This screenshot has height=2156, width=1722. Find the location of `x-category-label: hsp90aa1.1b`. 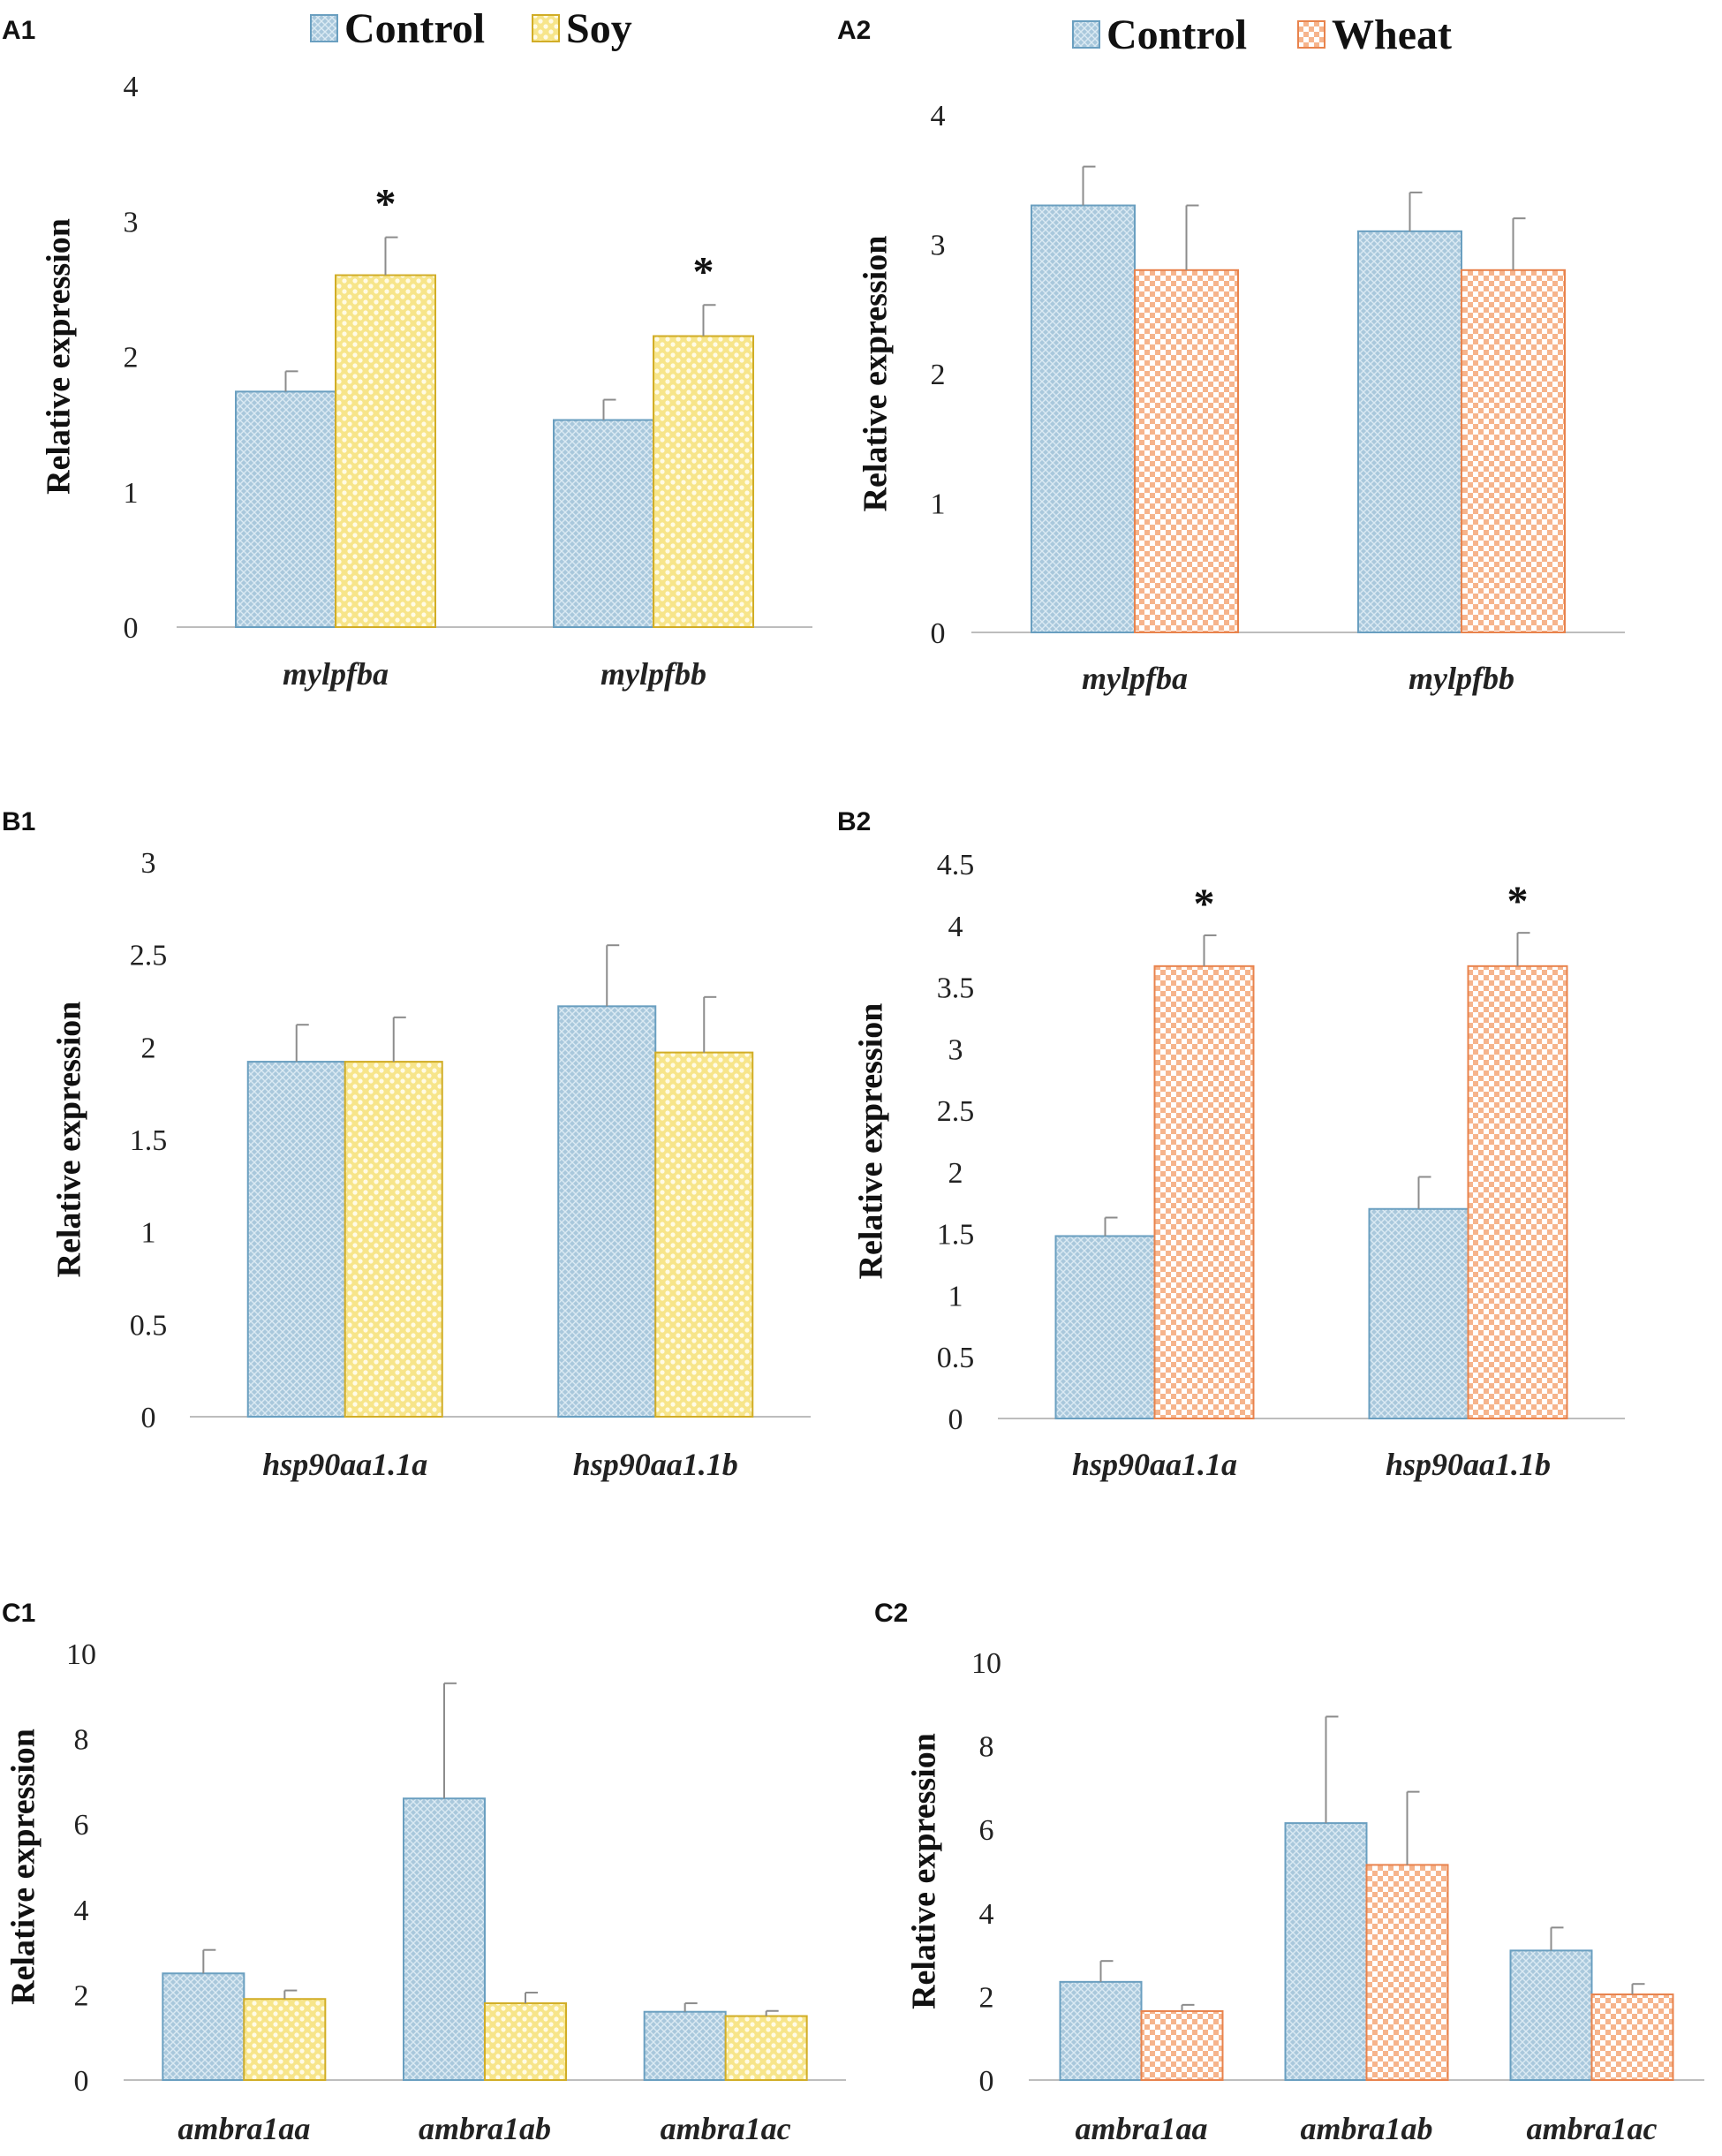

x-category-label: hsp90aa1.1b is located at coordinates (1468, 1464).